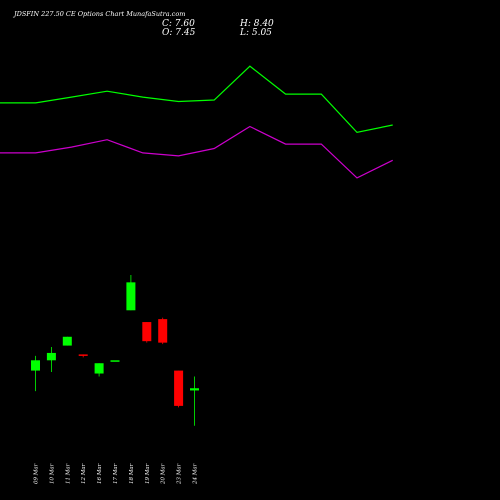  I want to click on high-value: H: 8.40, so click(257, 24).